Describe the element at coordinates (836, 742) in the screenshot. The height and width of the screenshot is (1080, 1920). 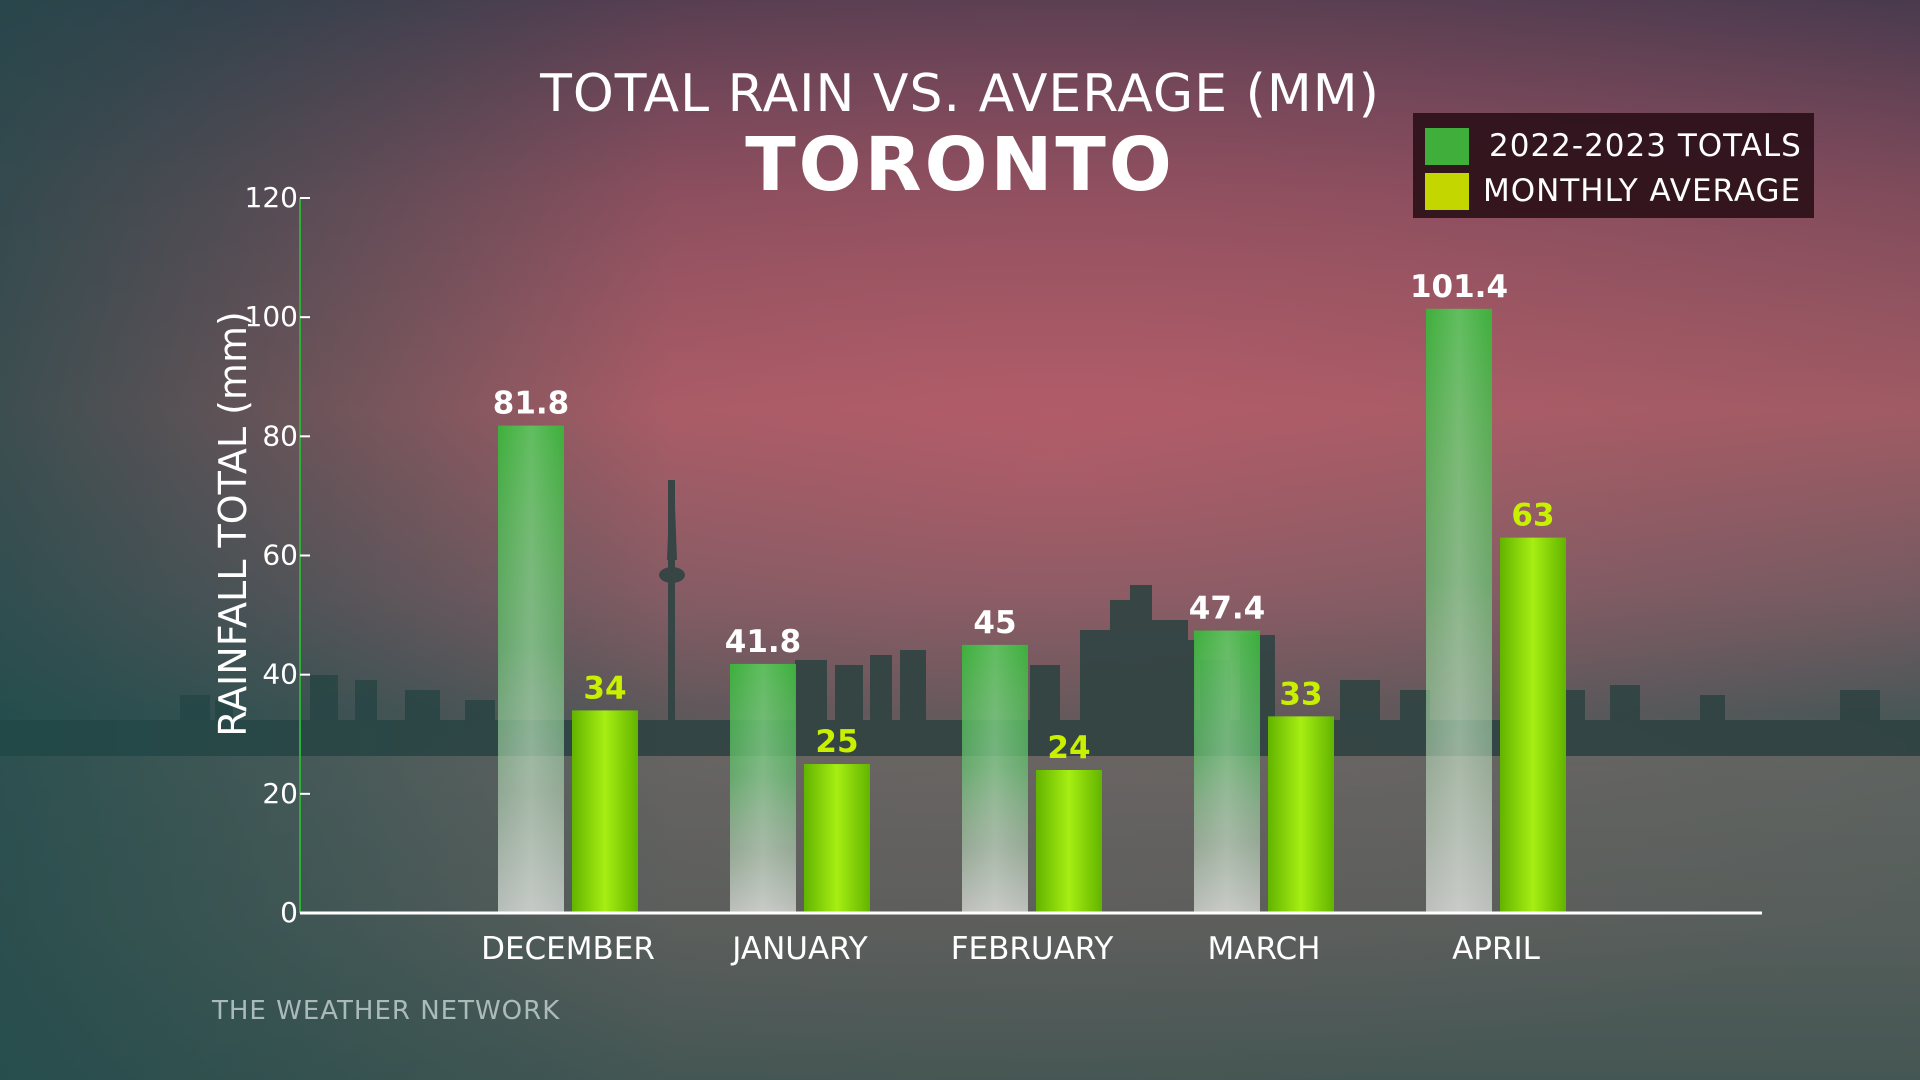
I see `value-label-average-january: 25` at that location.